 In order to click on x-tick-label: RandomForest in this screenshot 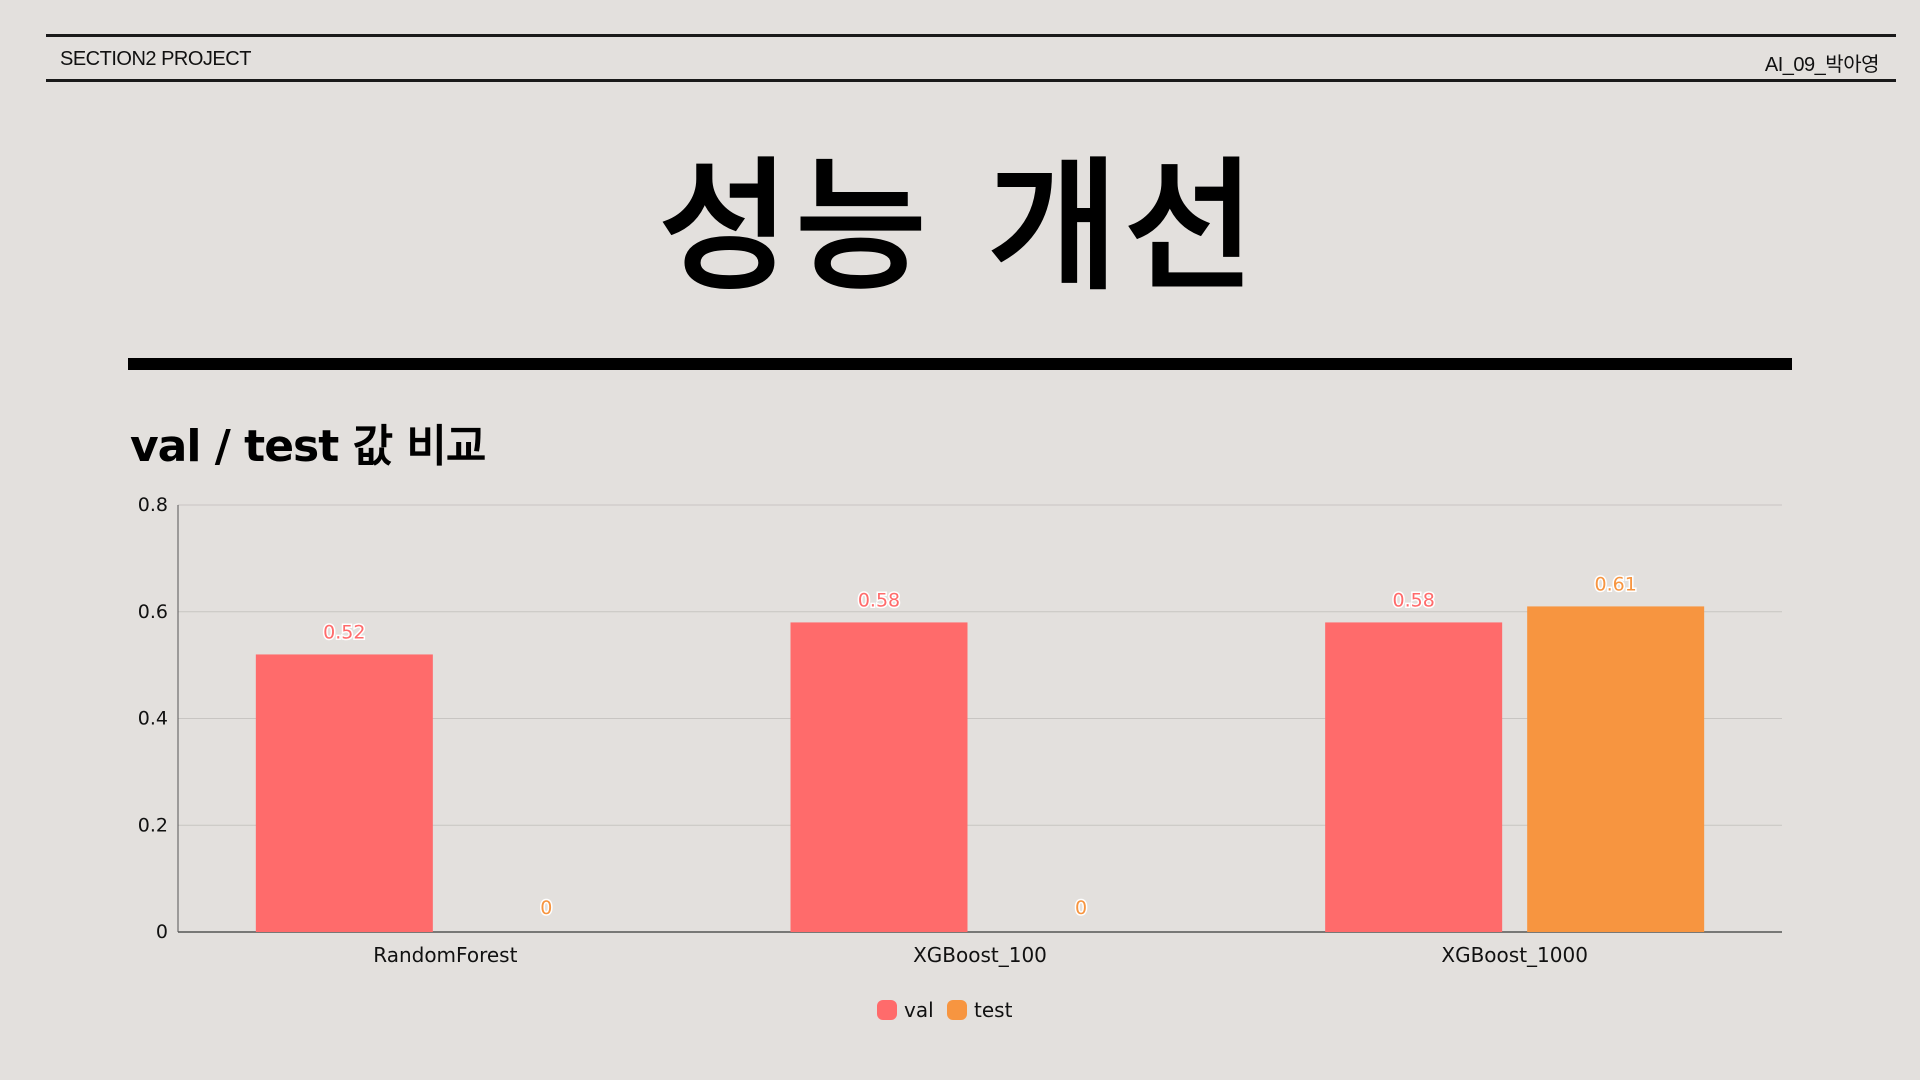, I will do `click(445, 955)`.